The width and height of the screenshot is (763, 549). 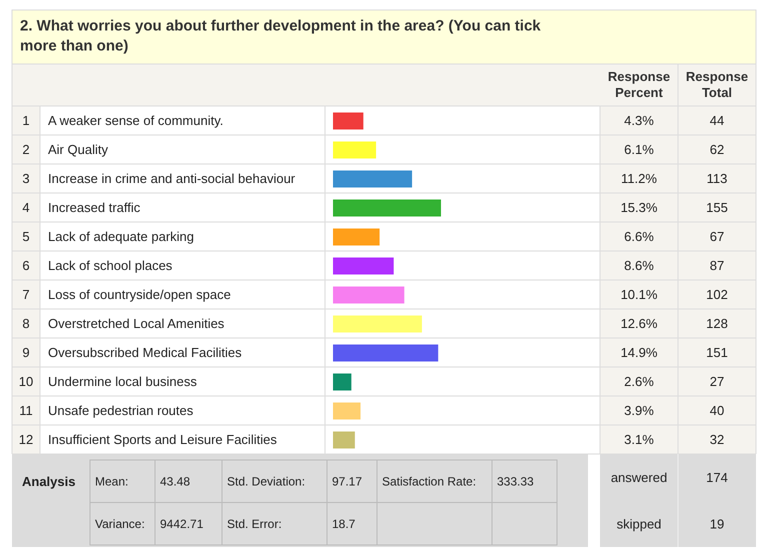 I want to click on y-tick-label: Overstretched Local Amenities, so click(x=136, y=323).